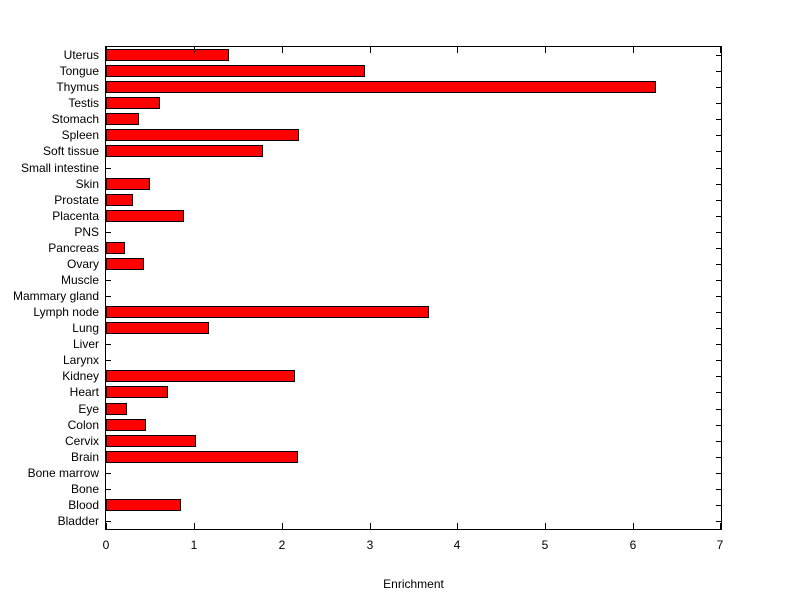 This screenshot has height=599, width=800. What do you see at coordinates (66, 312) in the screenshot?
I see `category-label: Lymph node` at bounding box center [66, 312].